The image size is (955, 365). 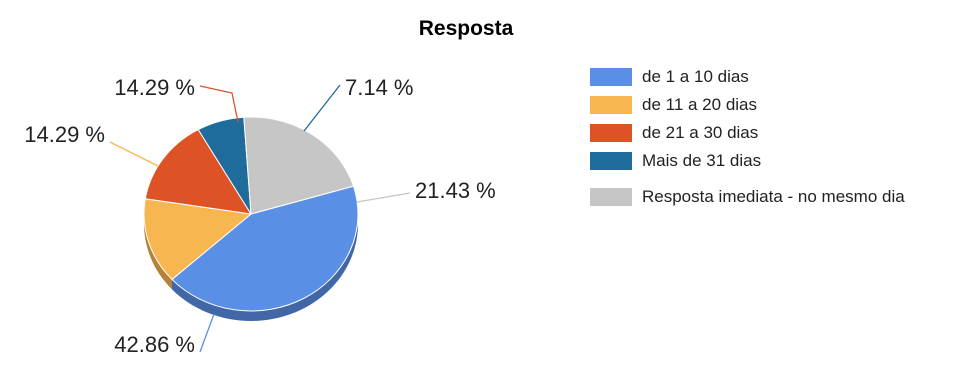 What do you see at coordinates (64, 134) in the screenshot?
I see `slice-label-1: 14.29 %` at bounding box center [64, 134].